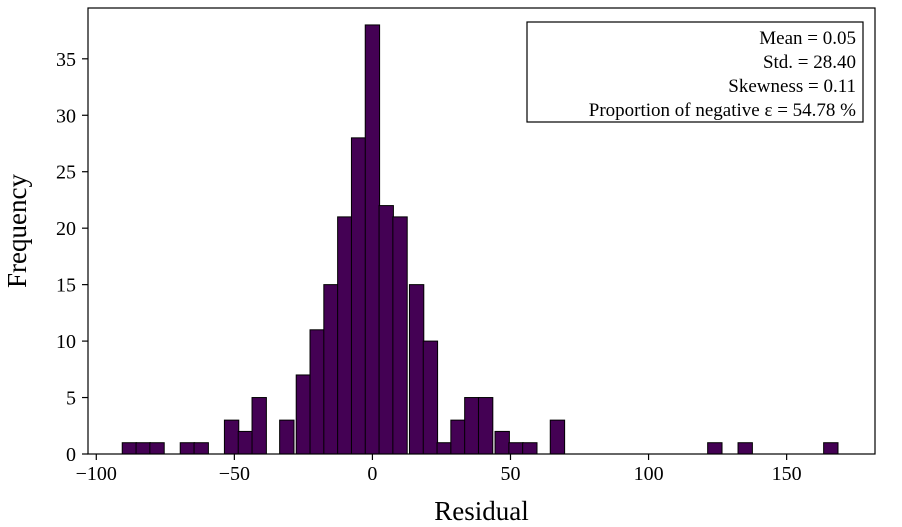 The image size is (902, 527). What do you see at coordinates (649, 474) in the screenshot?
I see `x-tick-label: 100` at bounding box center [649, 474].